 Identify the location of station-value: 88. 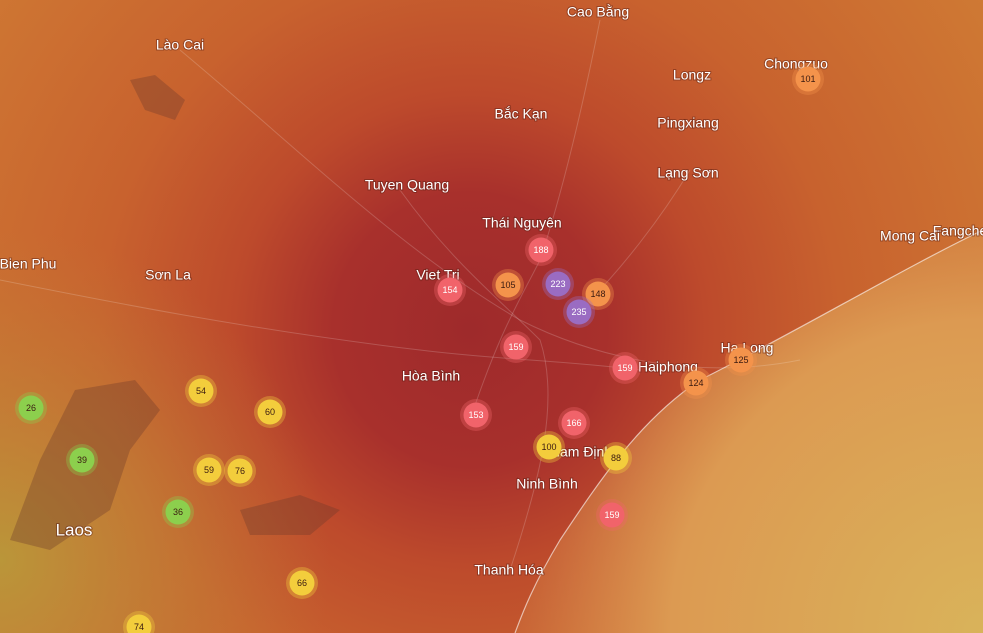
(616, 458).